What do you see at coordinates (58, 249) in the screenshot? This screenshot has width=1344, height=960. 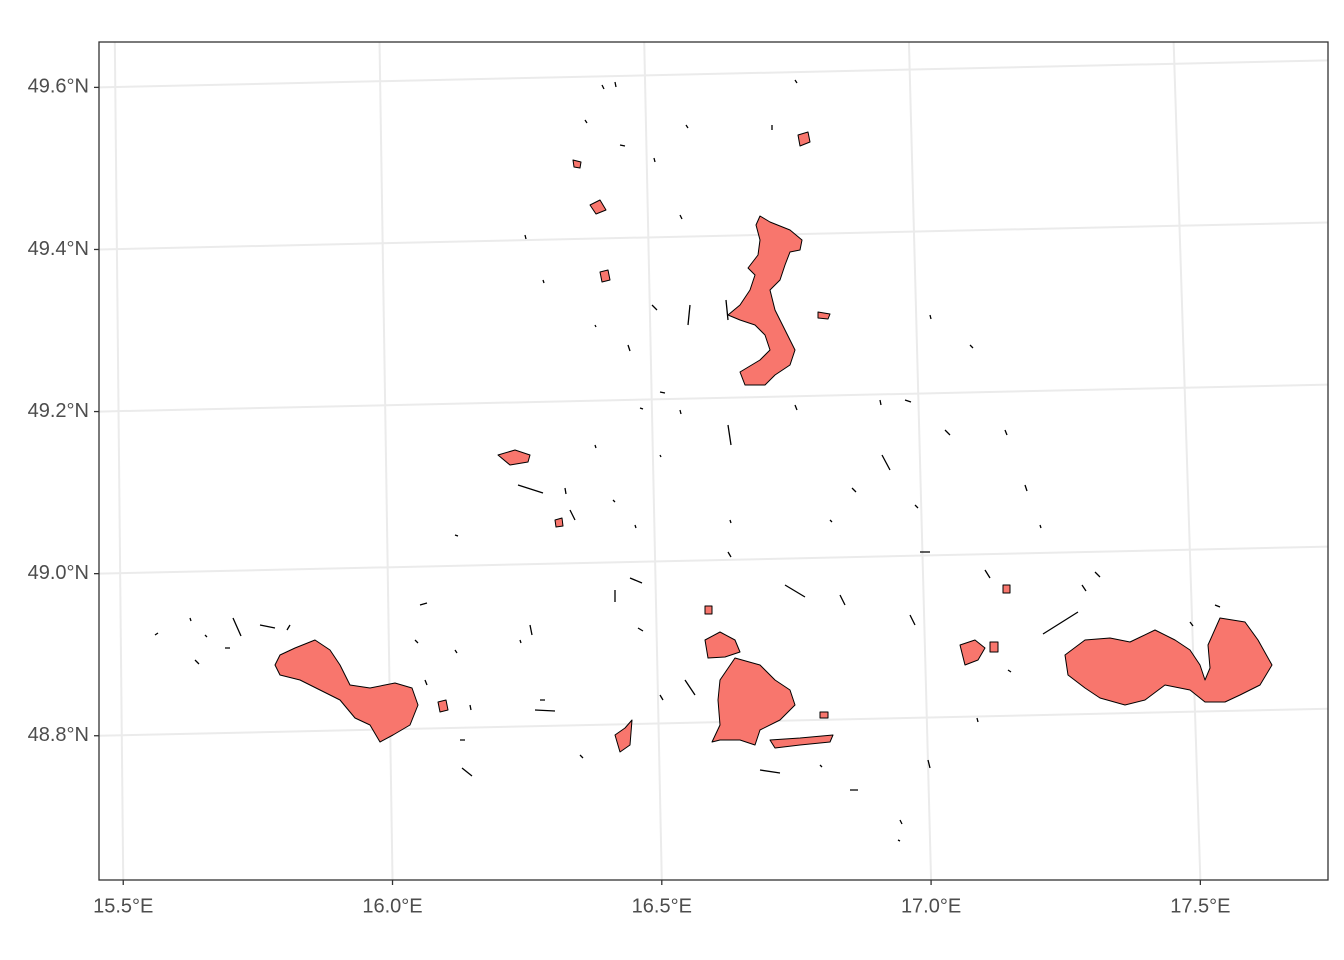 I see `y-tick-label: 49.4°N` at bounding box center [58, 249].